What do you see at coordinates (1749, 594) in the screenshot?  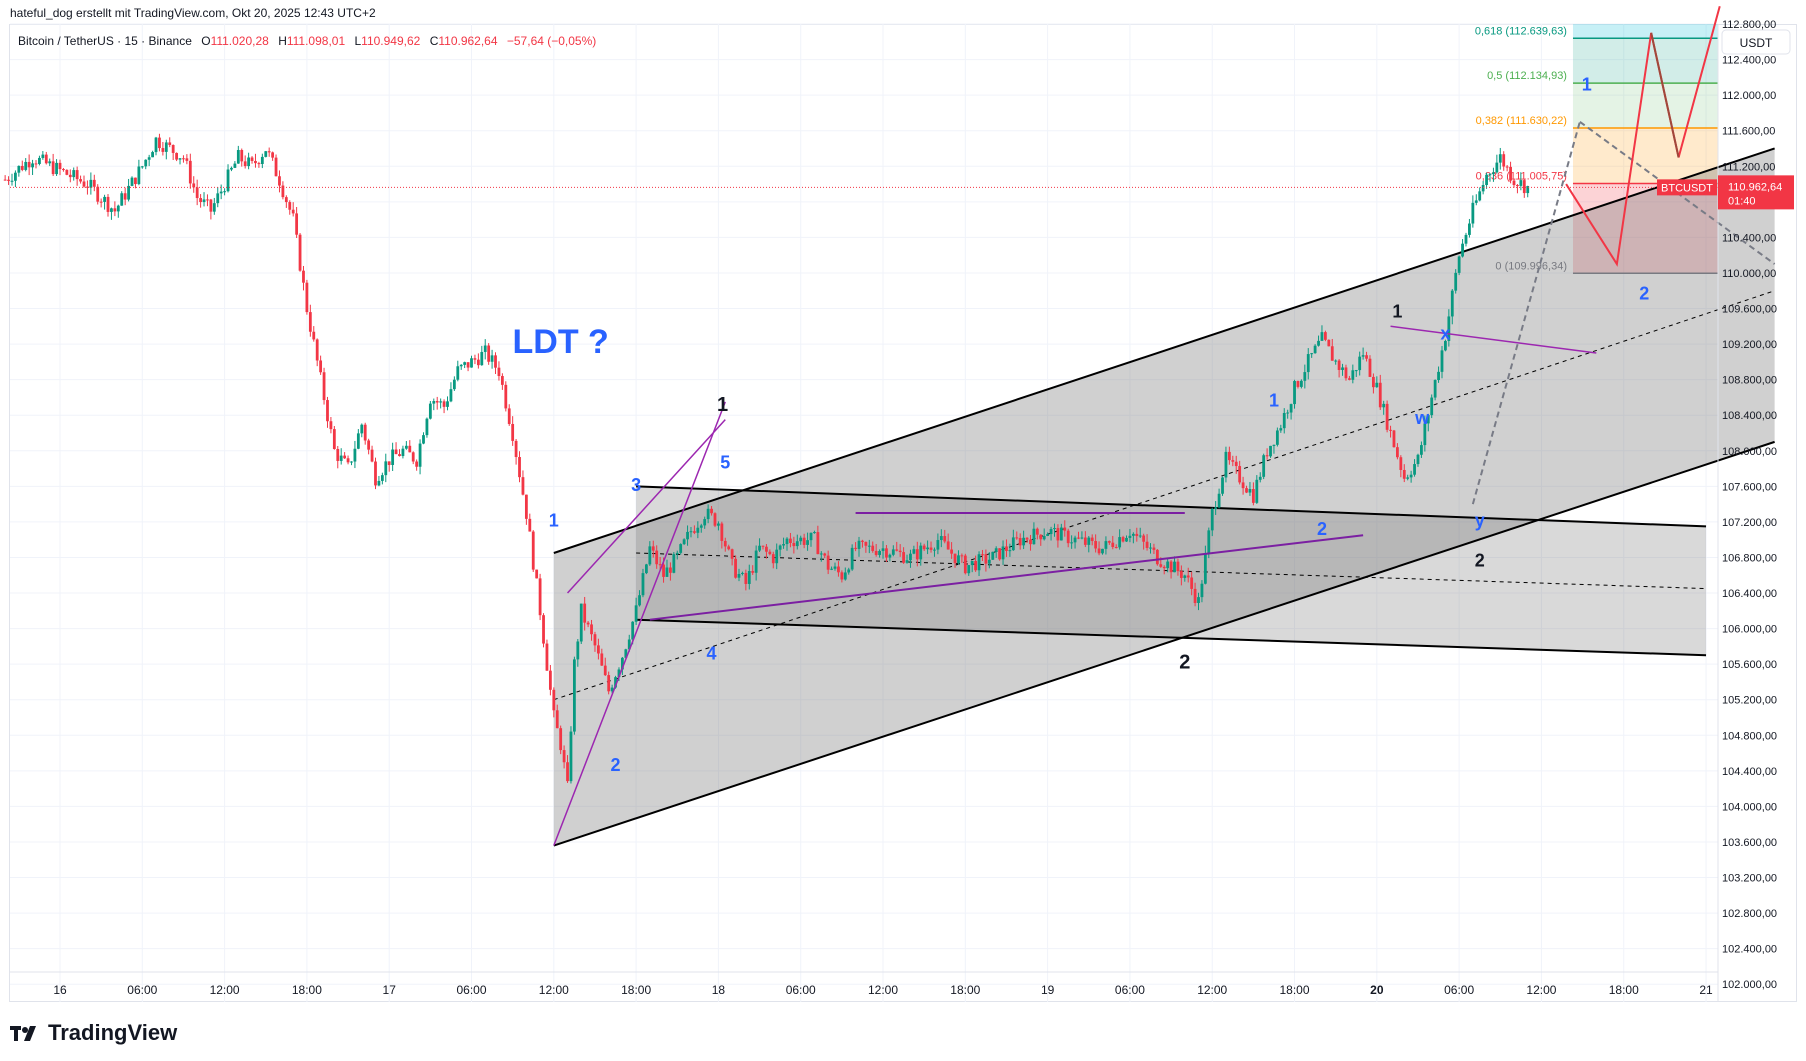 I see `price-tick-label: 106.400,00` at bounding box center [1749, 594].